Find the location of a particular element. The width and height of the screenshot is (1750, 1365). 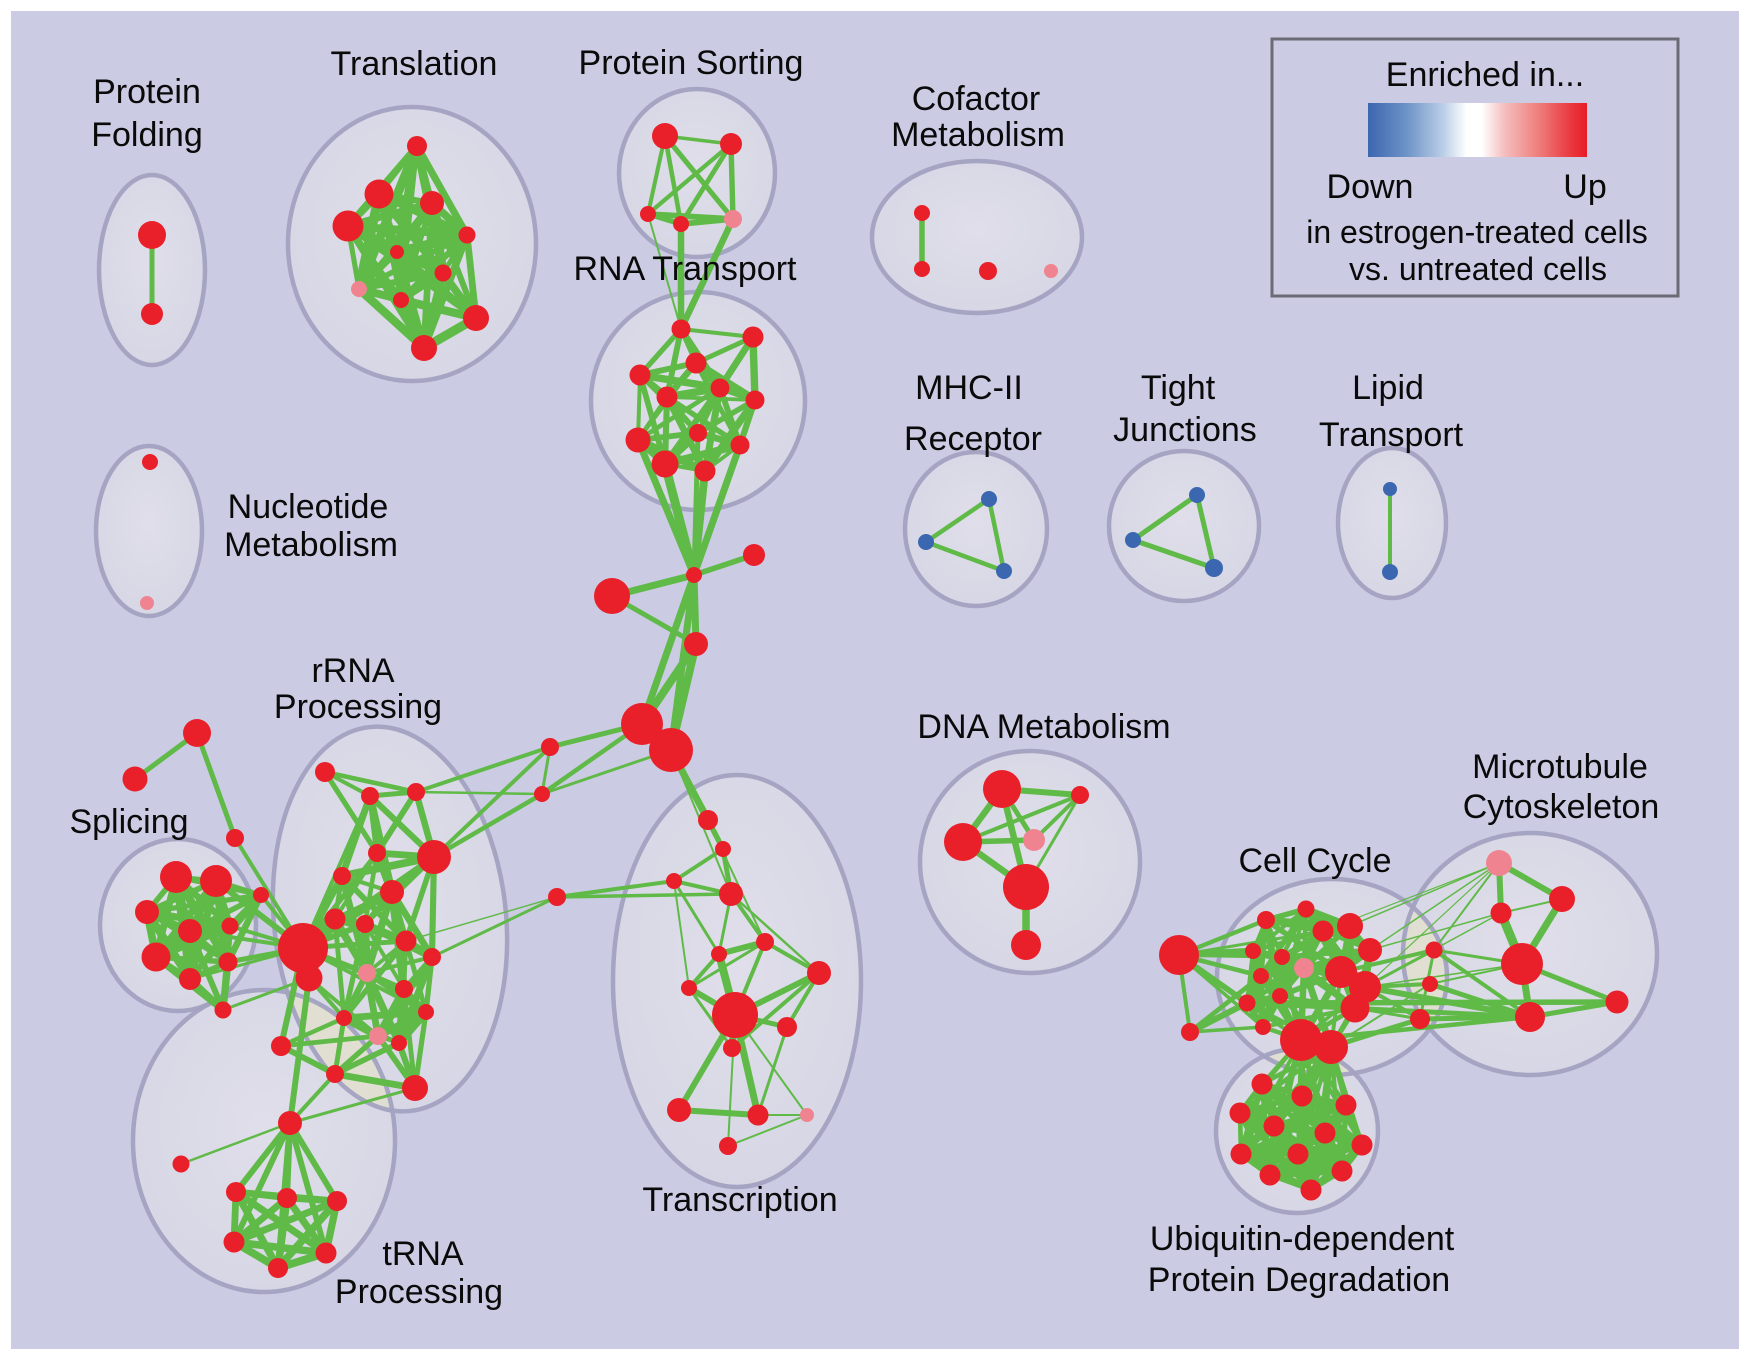

svg-text: Protein is located at coordinates (147, 92).